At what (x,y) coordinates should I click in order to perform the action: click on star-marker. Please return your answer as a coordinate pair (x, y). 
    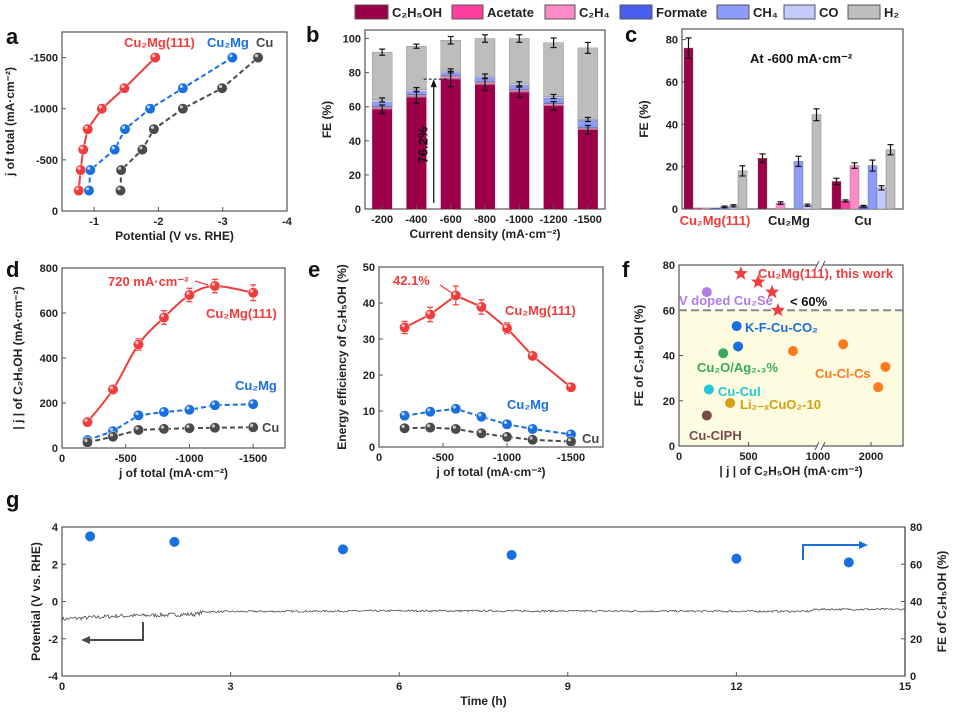
    Looking at the image, I should click on (778, 309).